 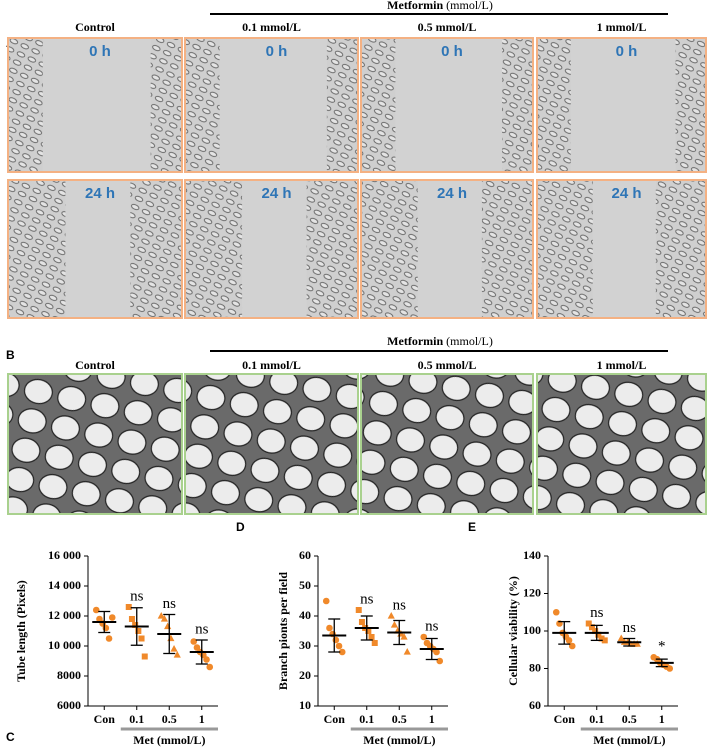 What do you see at coordinates (532, 592) in the screenshot?
I see `y-tick-label: 120` at bounding box center [532, 592].